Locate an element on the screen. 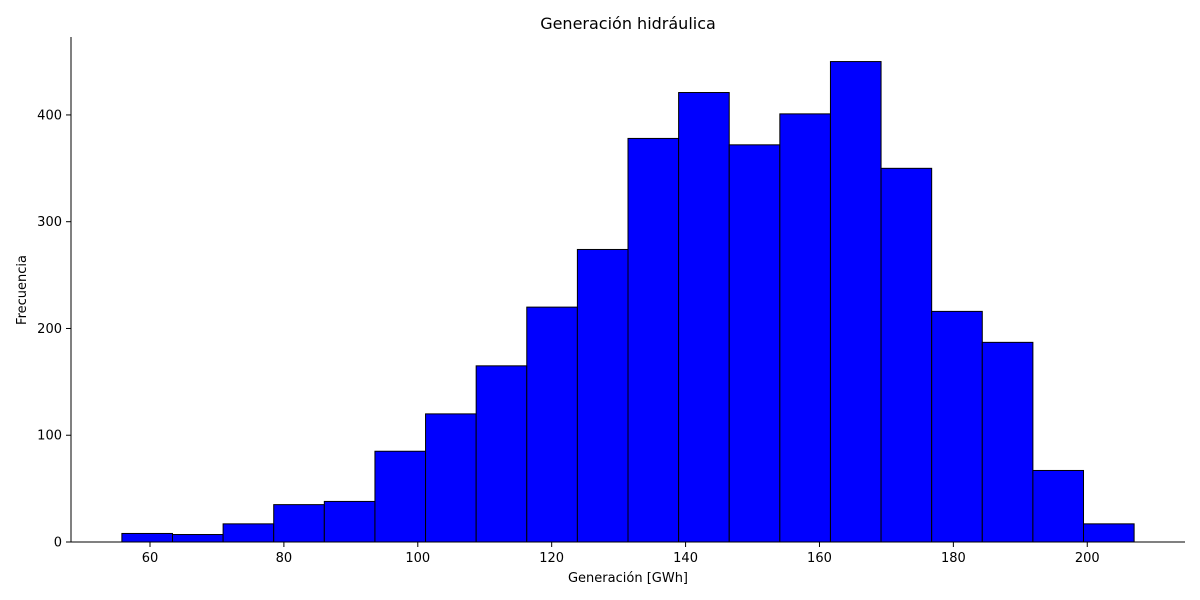  y-axis-ticks: 0 100 200 300 400 is located at coordinates (54, 329).